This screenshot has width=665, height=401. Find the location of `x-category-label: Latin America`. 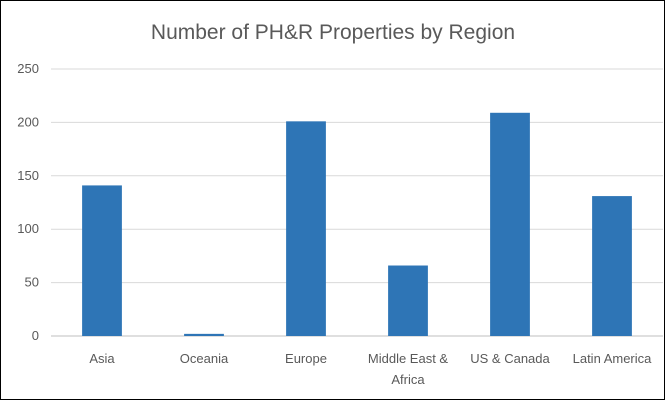

x-category-label: Latin America is located at coordinates (613, 358).